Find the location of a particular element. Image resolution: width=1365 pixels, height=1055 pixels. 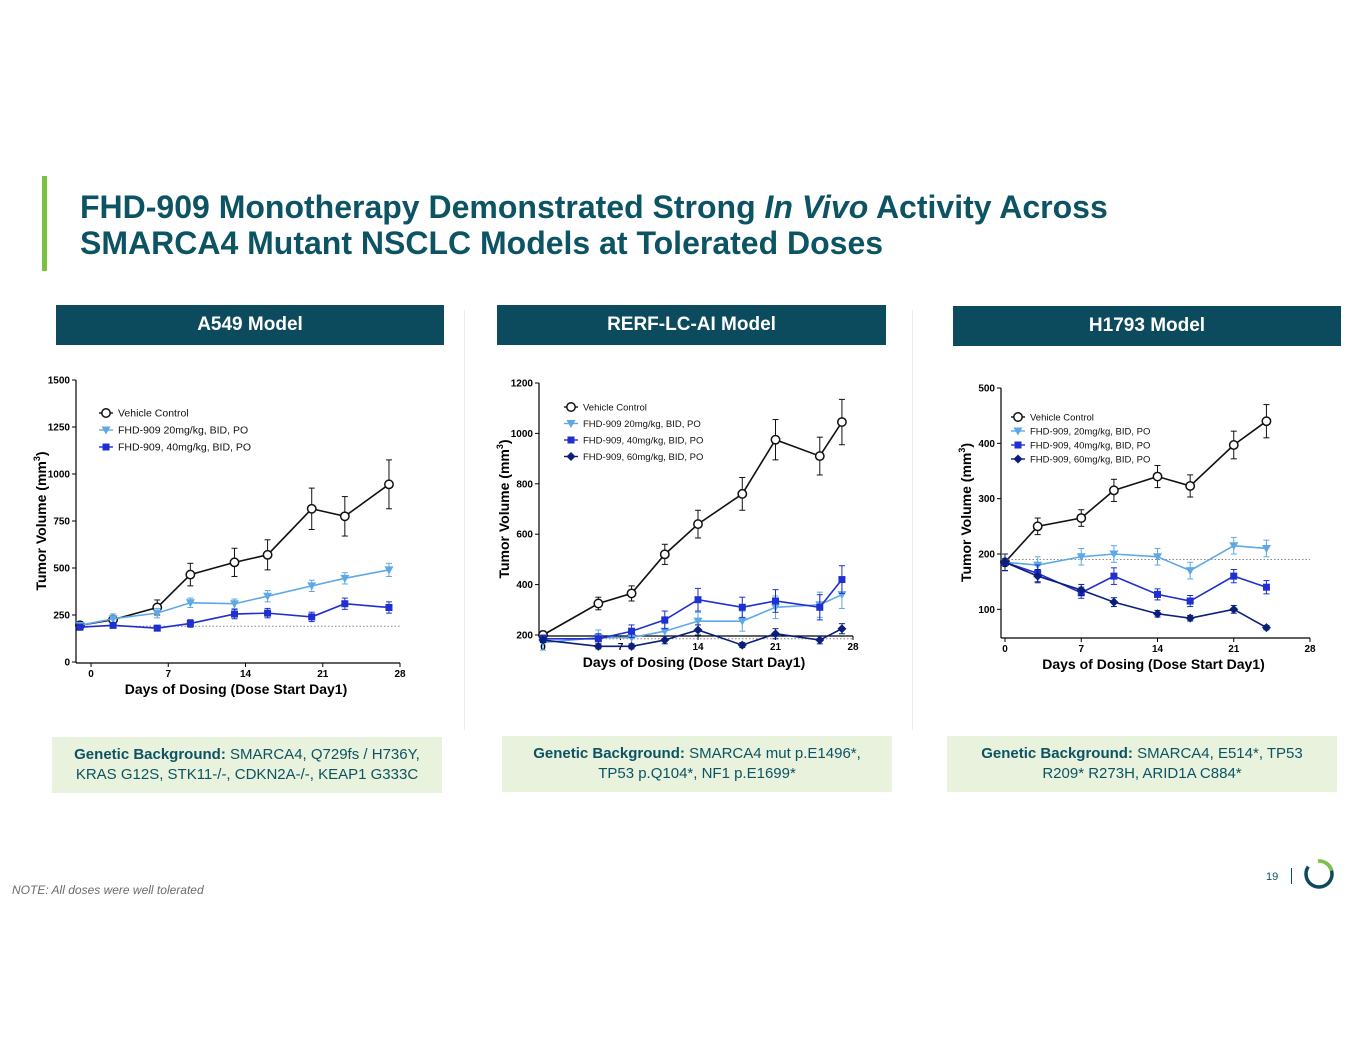

x-tick-label: 14 is located at coordinates (246, 674).